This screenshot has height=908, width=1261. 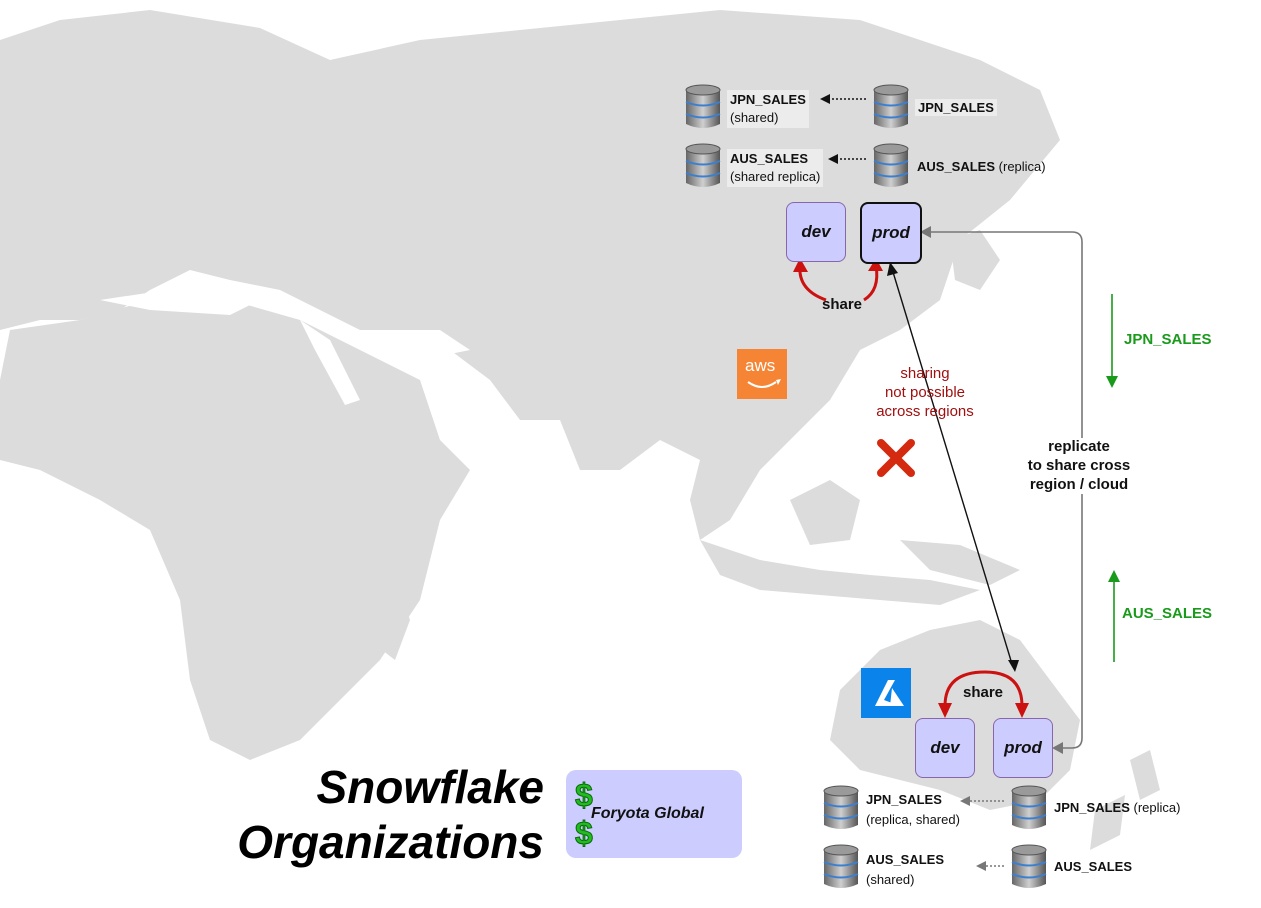 What do you see at coordinates (1093, 866) in the screenshot?
I see `db-label-aus-aus-source: AUS_SALES` at bounding box center [1093, 866].